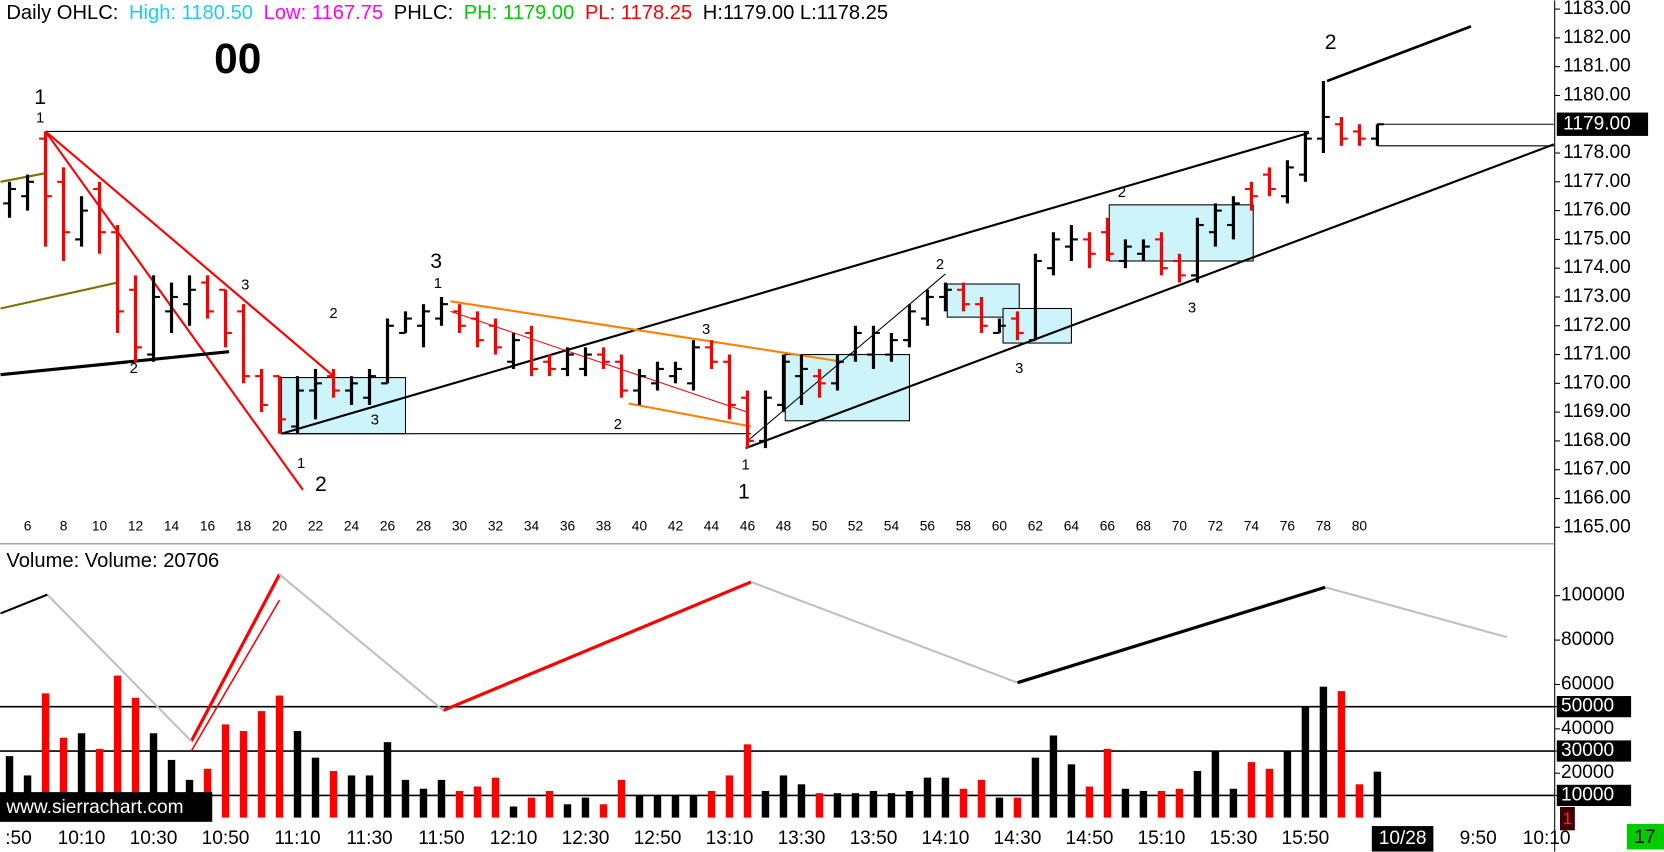 Image resolution: width=1664 pixels, height=852 pixels. Describe the element at coordinates (1587, 639) in the screenshot. I see `y-tick-label: 80000` at that location.